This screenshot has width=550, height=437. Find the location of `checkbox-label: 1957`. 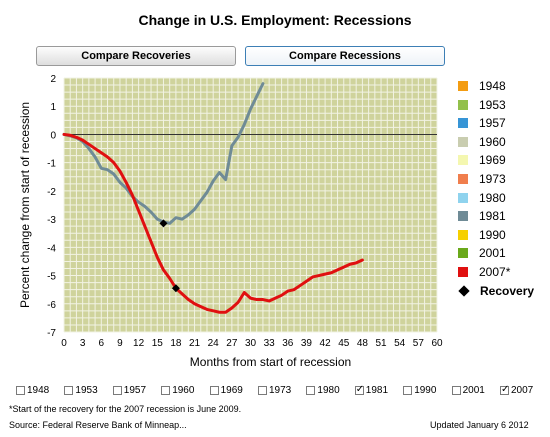

checkbox-label: 1957 is located at coordinates (135, 390).